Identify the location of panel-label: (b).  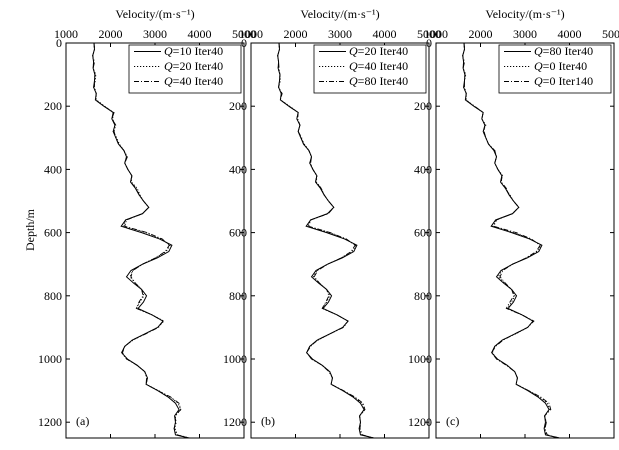
(268, 421).